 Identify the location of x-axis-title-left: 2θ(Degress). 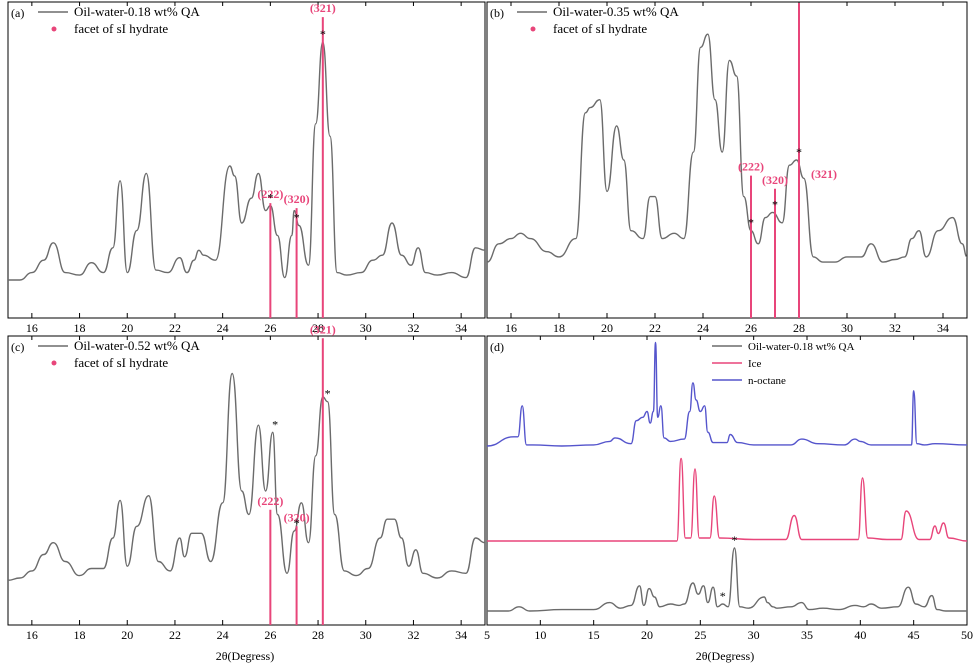
(245, 656).